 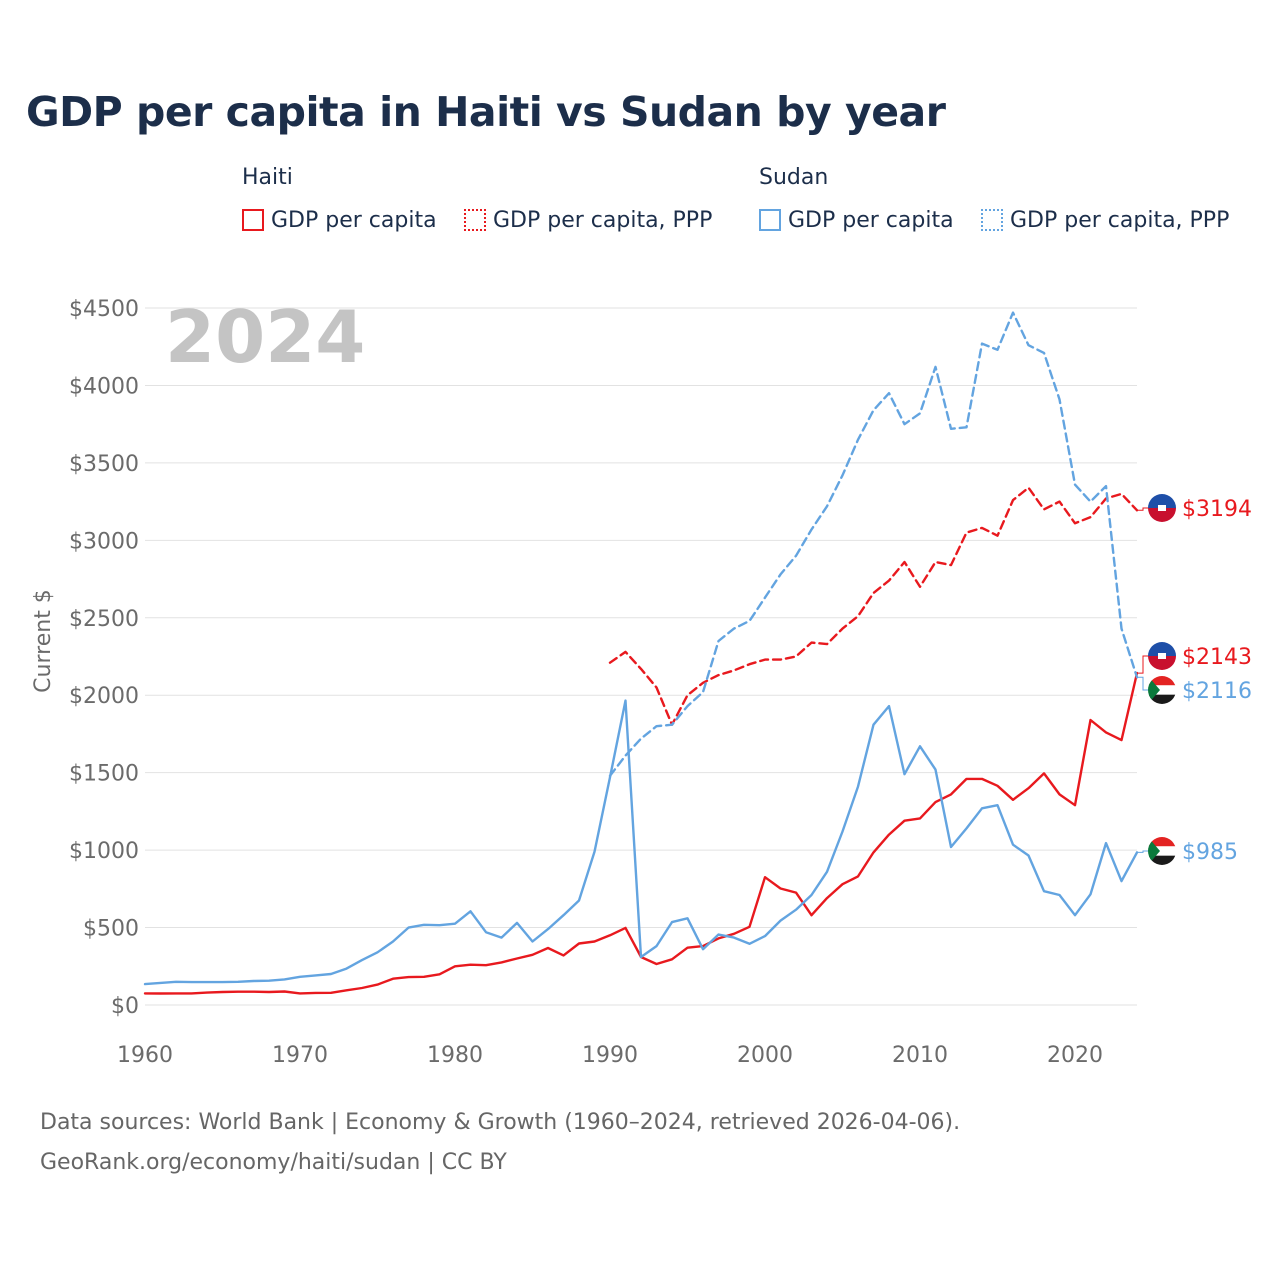 I want to click on legend-haiti-gdp: GDP per capita, so click(x=339, y=220).